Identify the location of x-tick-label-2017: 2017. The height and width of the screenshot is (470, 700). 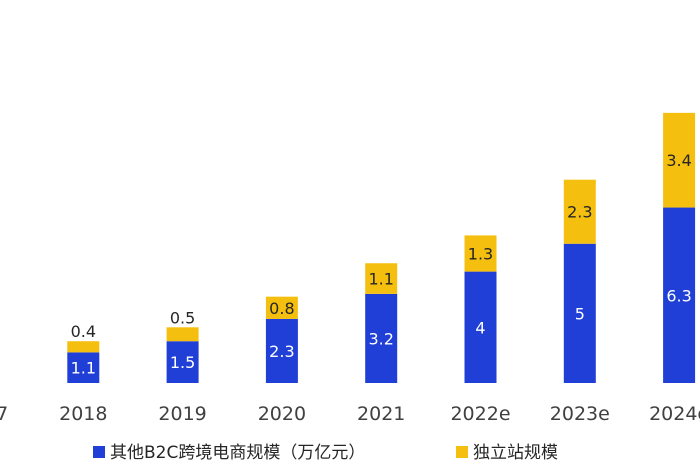
(4, 414).